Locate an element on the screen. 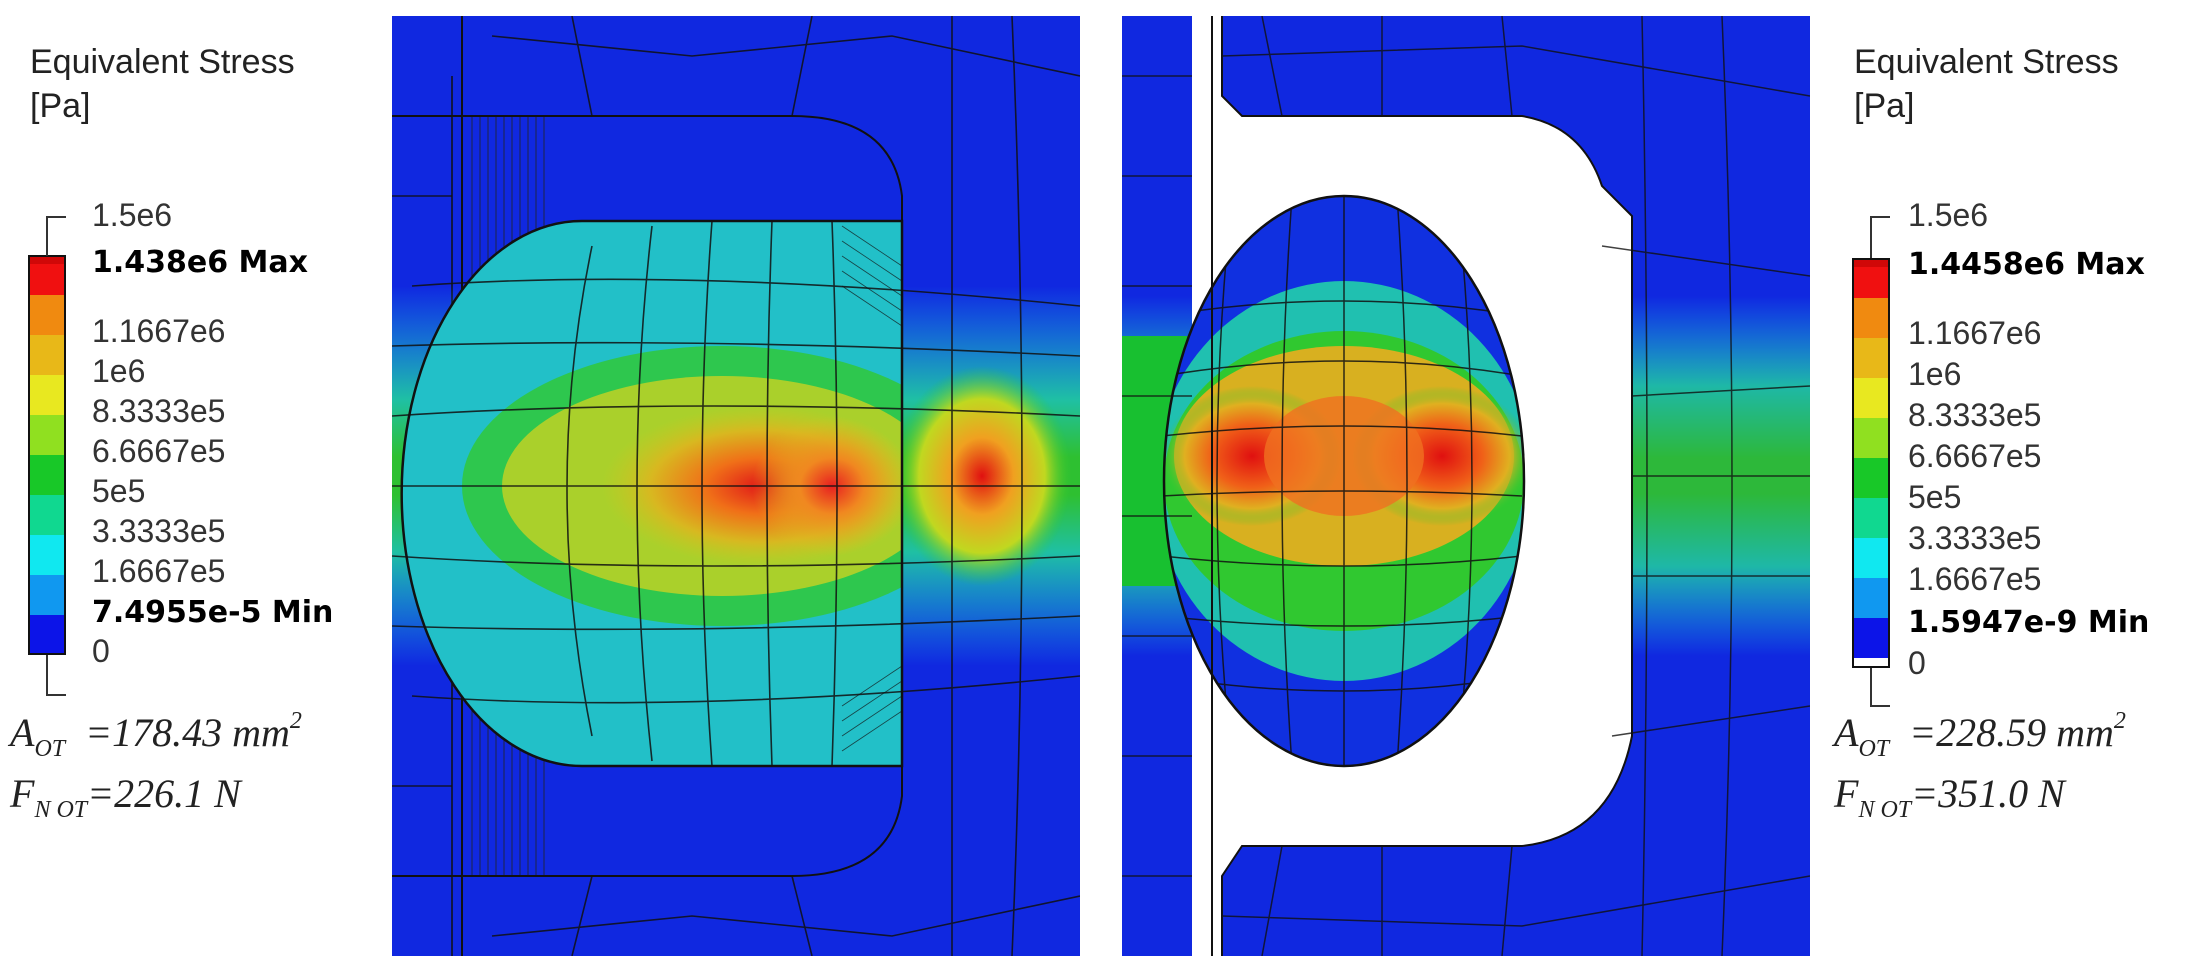  force-formula: FN OT=226.1 N is located at coordinates (125, 797).